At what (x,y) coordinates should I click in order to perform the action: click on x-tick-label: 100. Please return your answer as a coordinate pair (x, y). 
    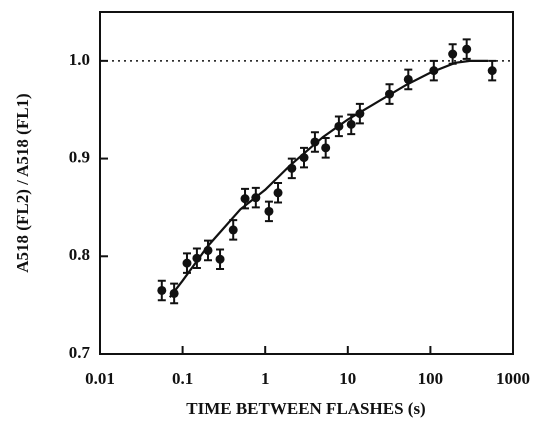
    Looking at the image, I should click on (431, 378).